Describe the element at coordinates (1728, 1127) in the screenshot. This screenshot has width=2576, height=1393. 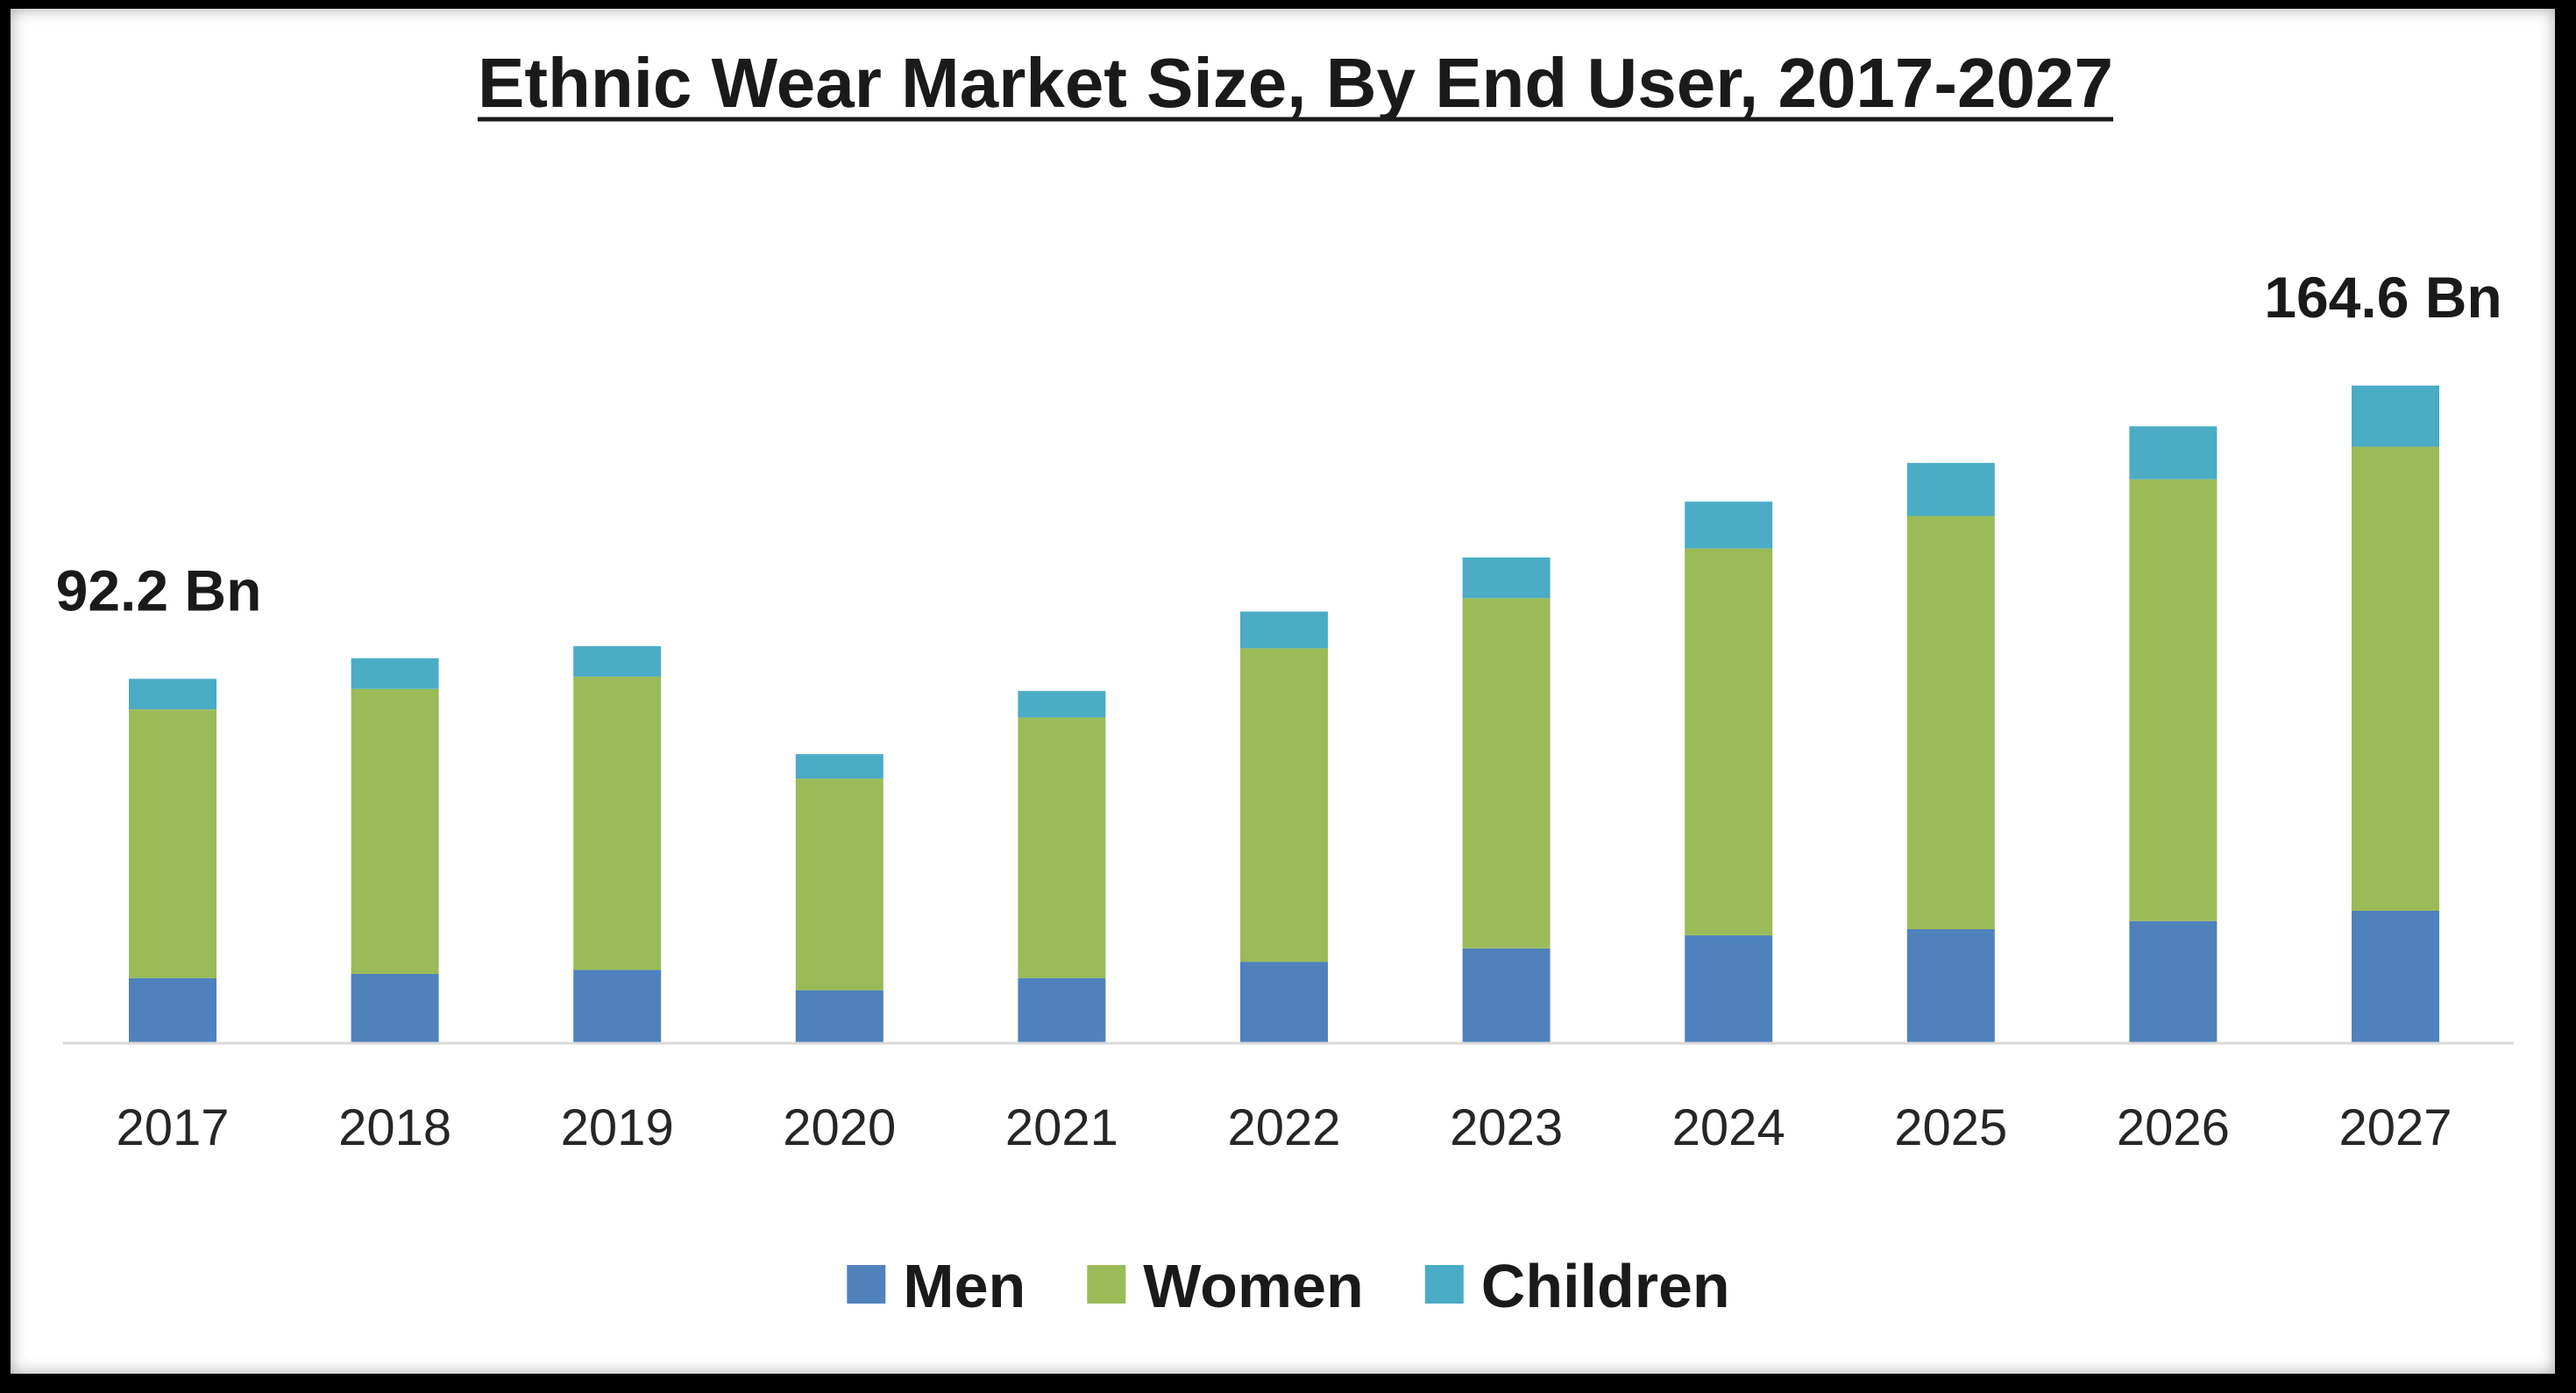
I see `x-tick-label-2024: 2024` at that location.